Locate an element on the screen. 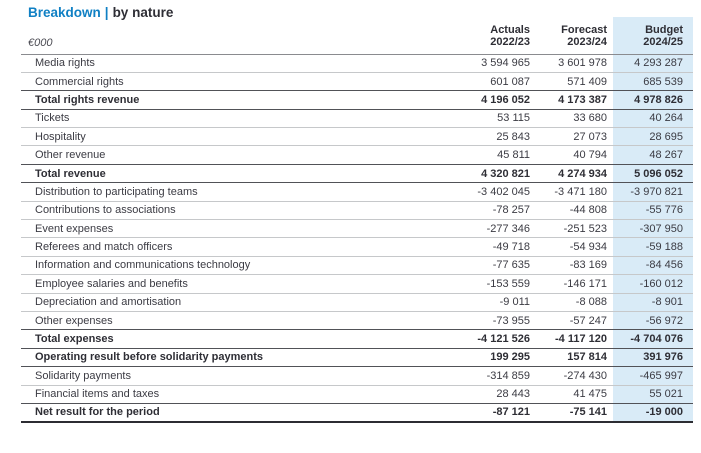 The image size is (701, 453). budget-value: 40 264 is located at coordinates (650, 118).